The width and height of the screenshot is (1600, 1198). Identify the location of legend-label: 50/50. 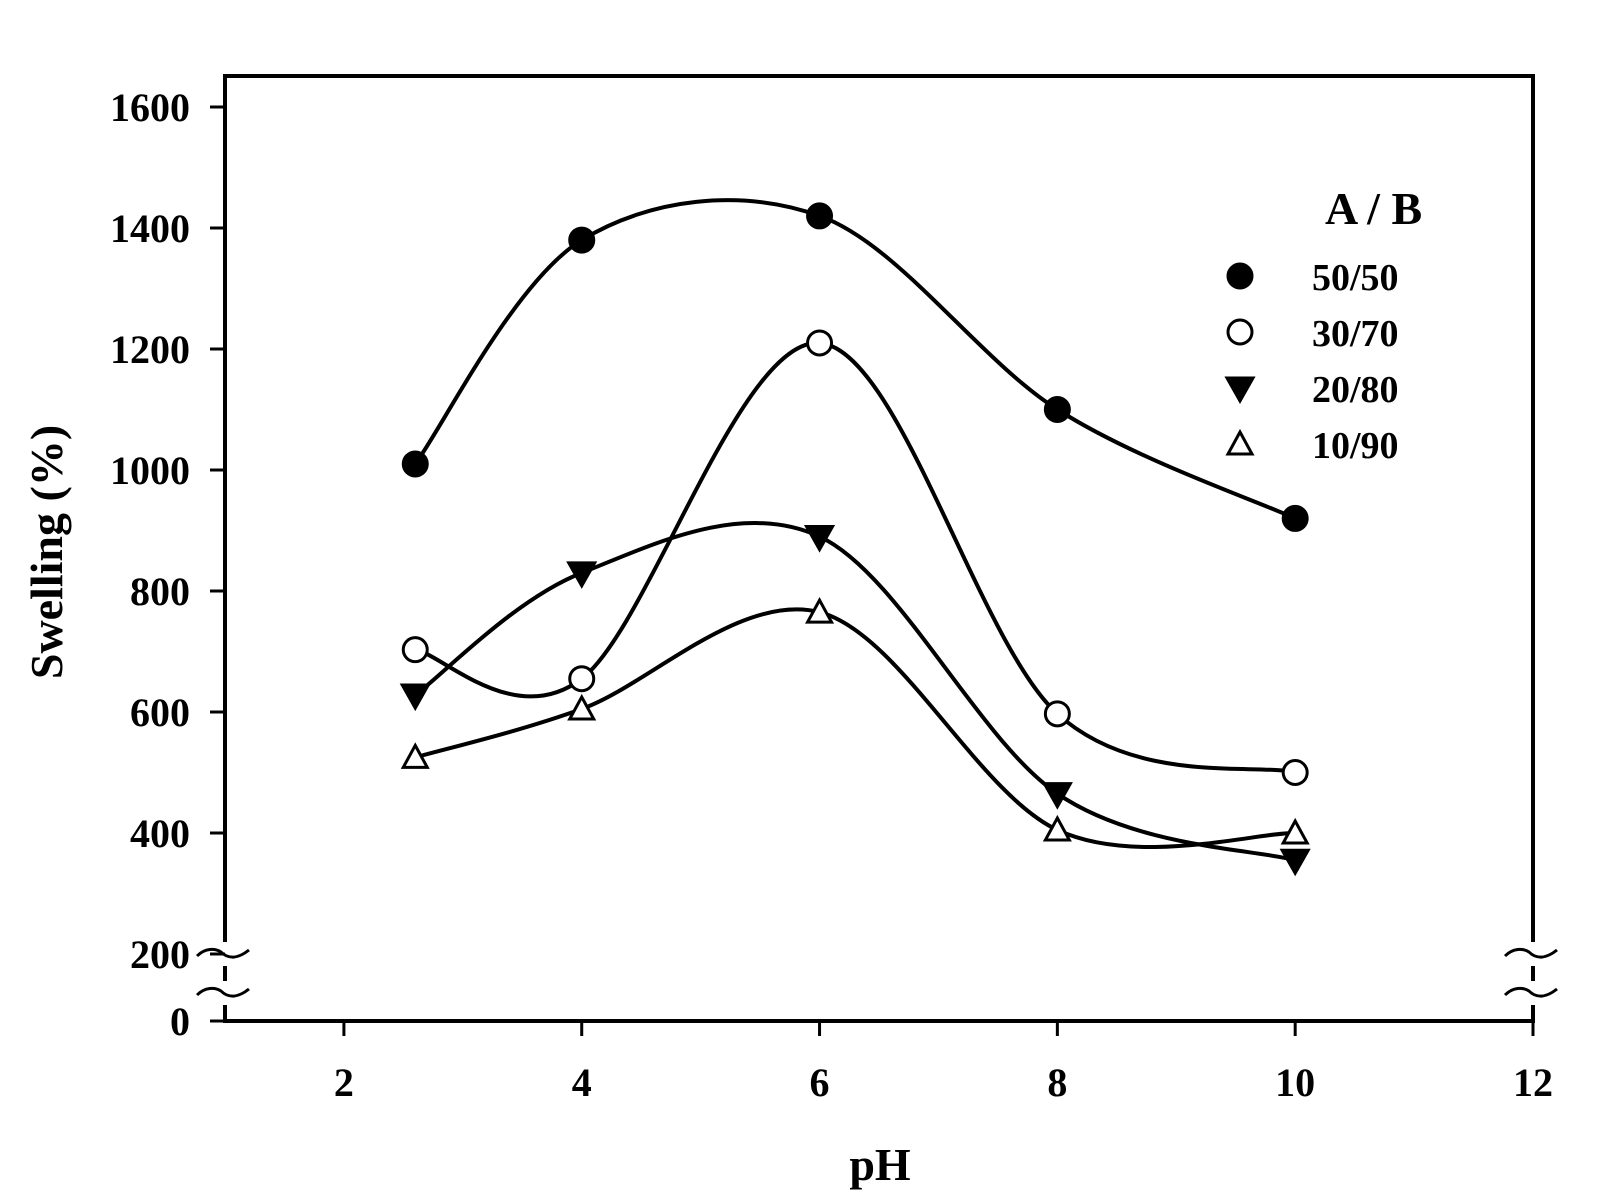
(1355, 278).